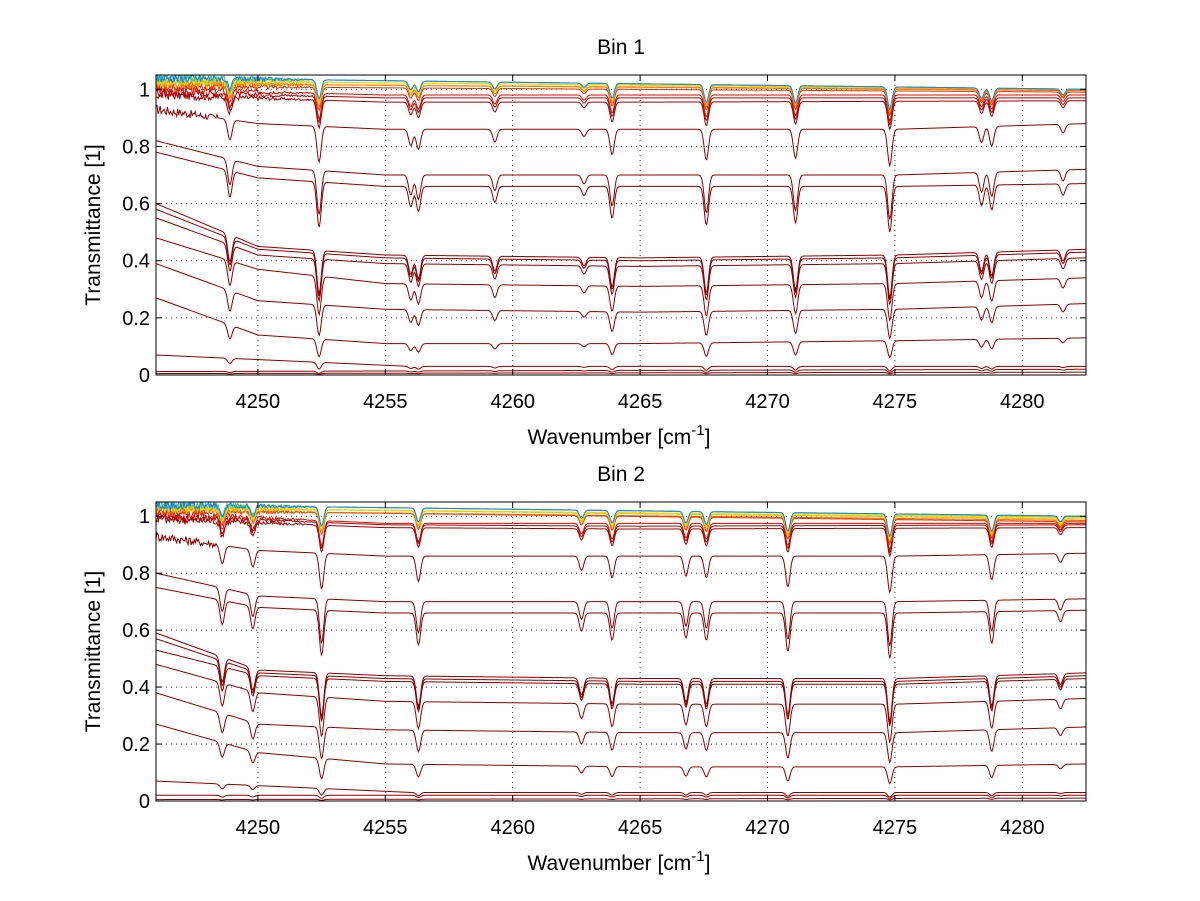 The image size is (1200, 901). I want to click on chart-title: Bin 1, so click(621, 47).